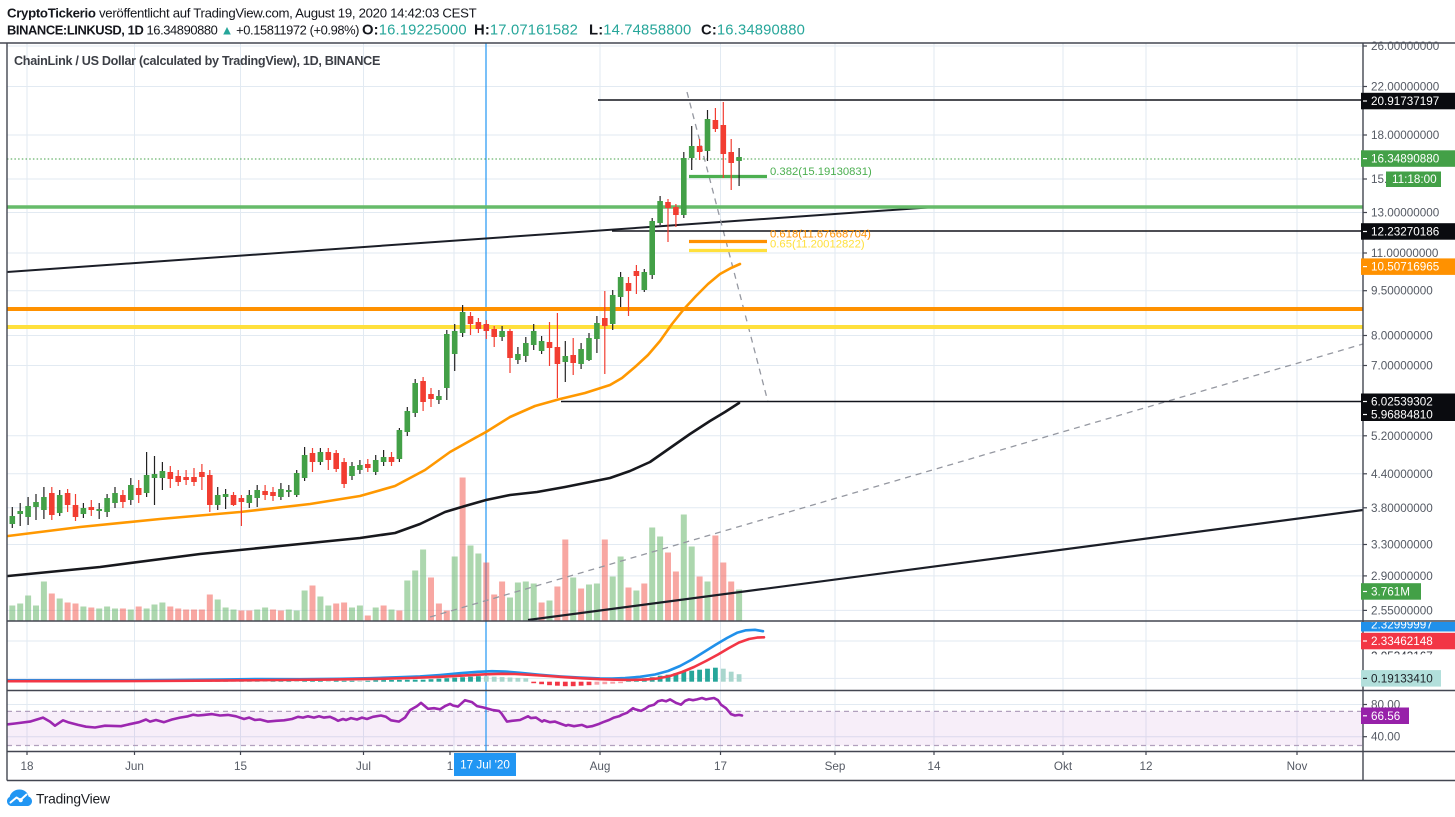  Describe the element at coordinates (414, 31) in the screenshot. I see `svg-text: O:16.19225000` at that location.